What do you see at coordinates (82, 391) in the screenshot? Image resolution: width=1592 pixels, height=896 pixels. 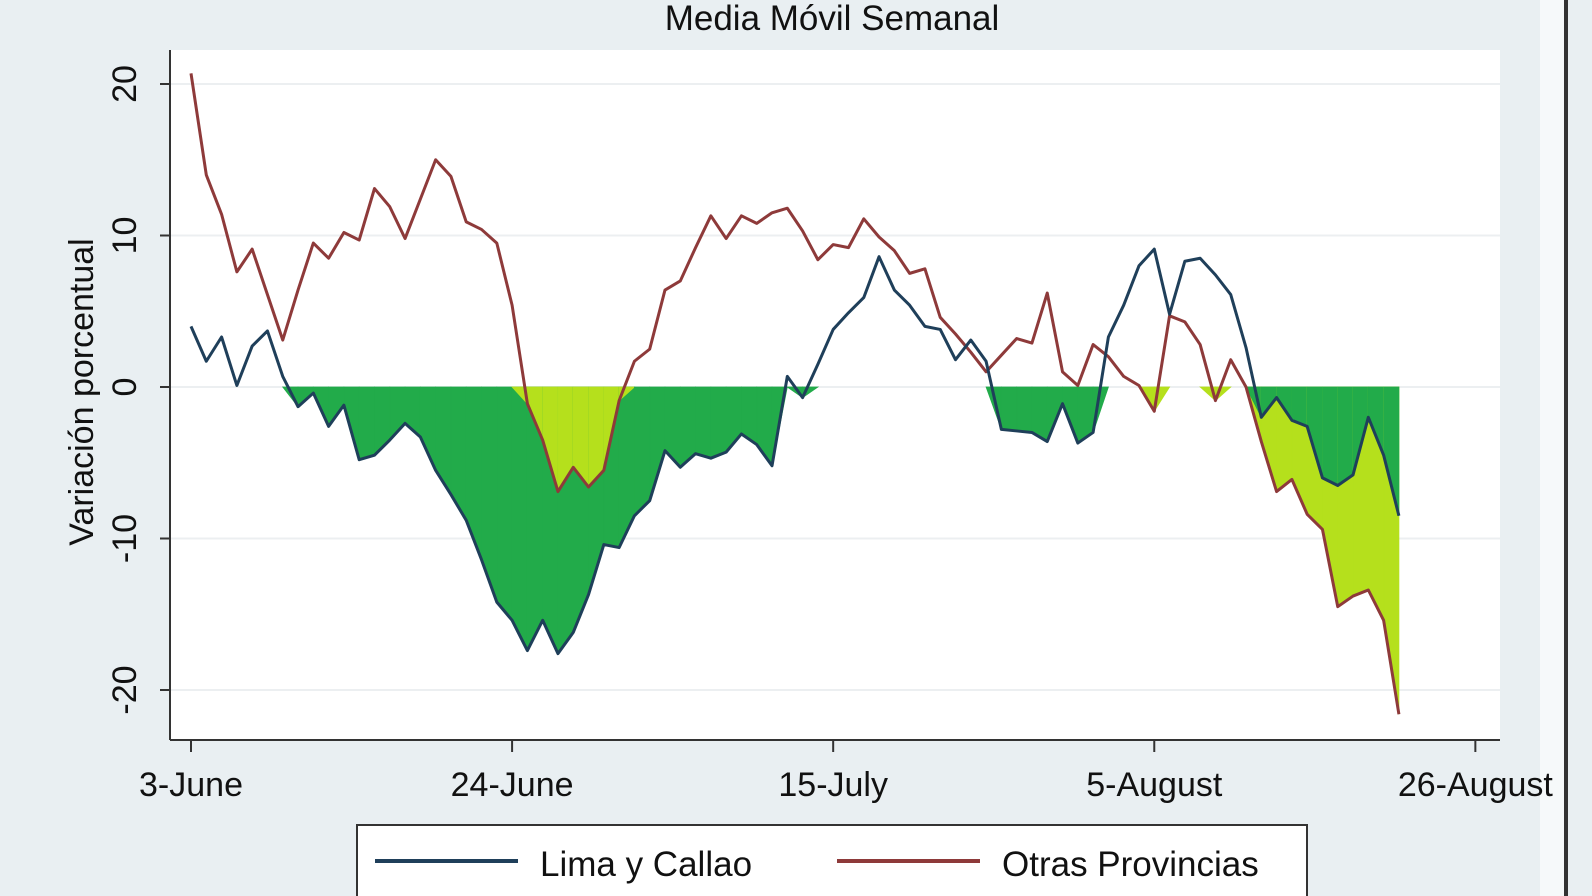 I see `y-axis-label: Variación porcentual` at bounding box center [82, 391].